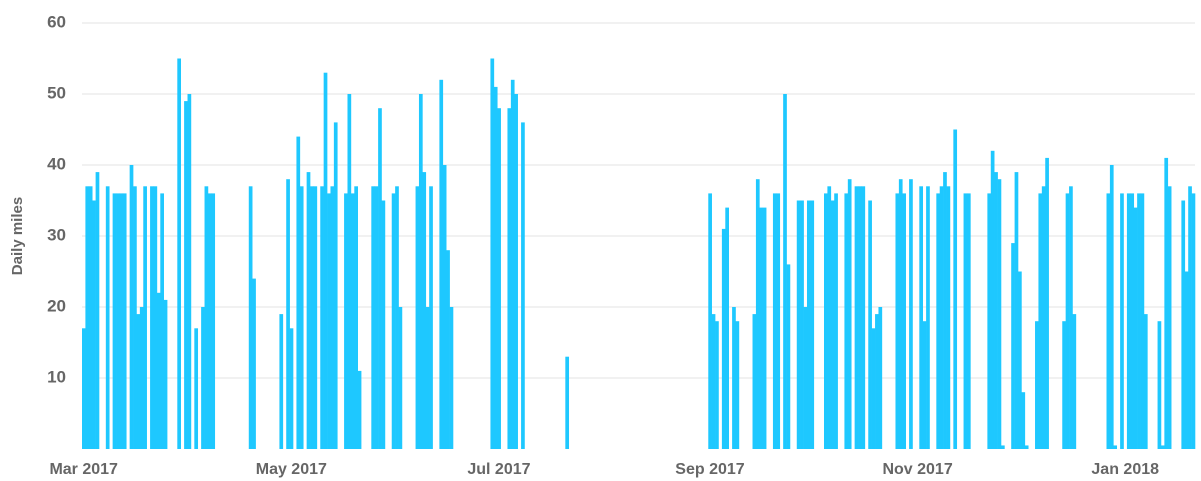  I want to click on x-tick-label: Jul 2017, so click(498, 469).